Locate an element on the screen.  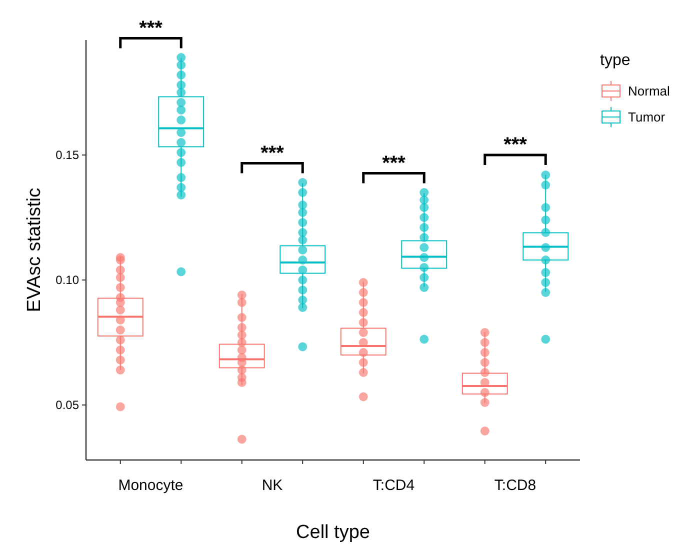
x-tick-label: T:CD4 is located at coordinates (393, 485).